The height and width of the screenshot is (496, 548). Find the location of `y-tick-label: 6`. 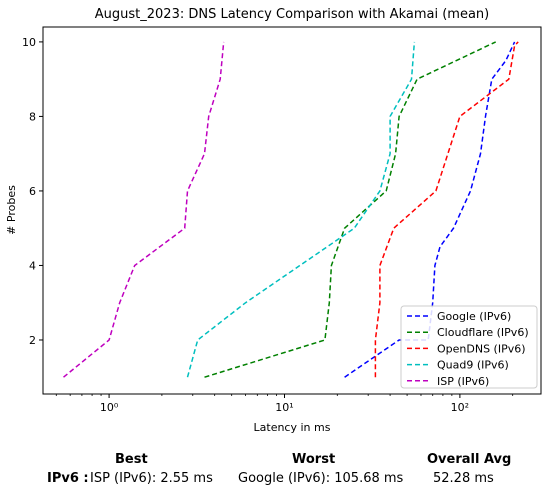

y-tick-label: 6 is located at coordinates (32, 191).